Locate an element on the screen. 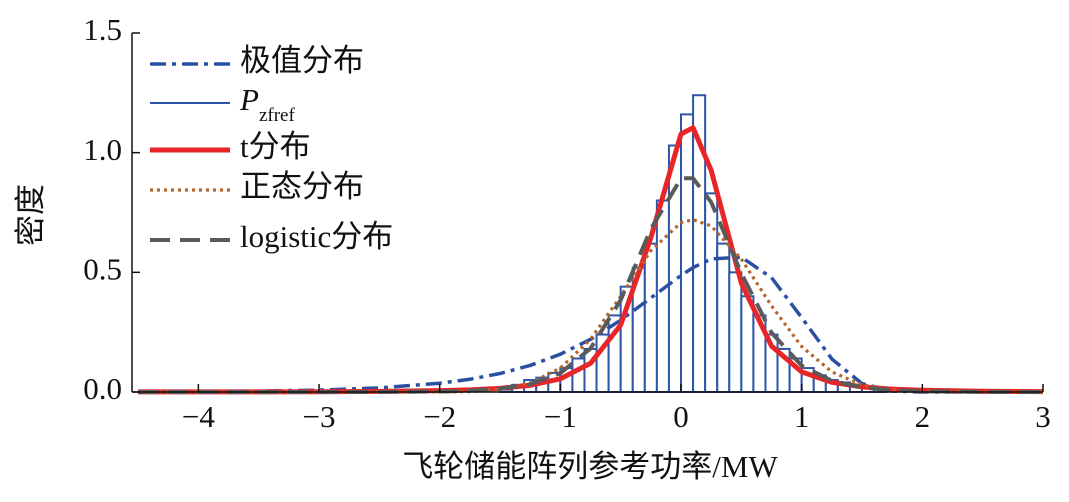 This screenshot has height=502, width=1069. x-tick-label: −2 is located at coordinates (439, 416).